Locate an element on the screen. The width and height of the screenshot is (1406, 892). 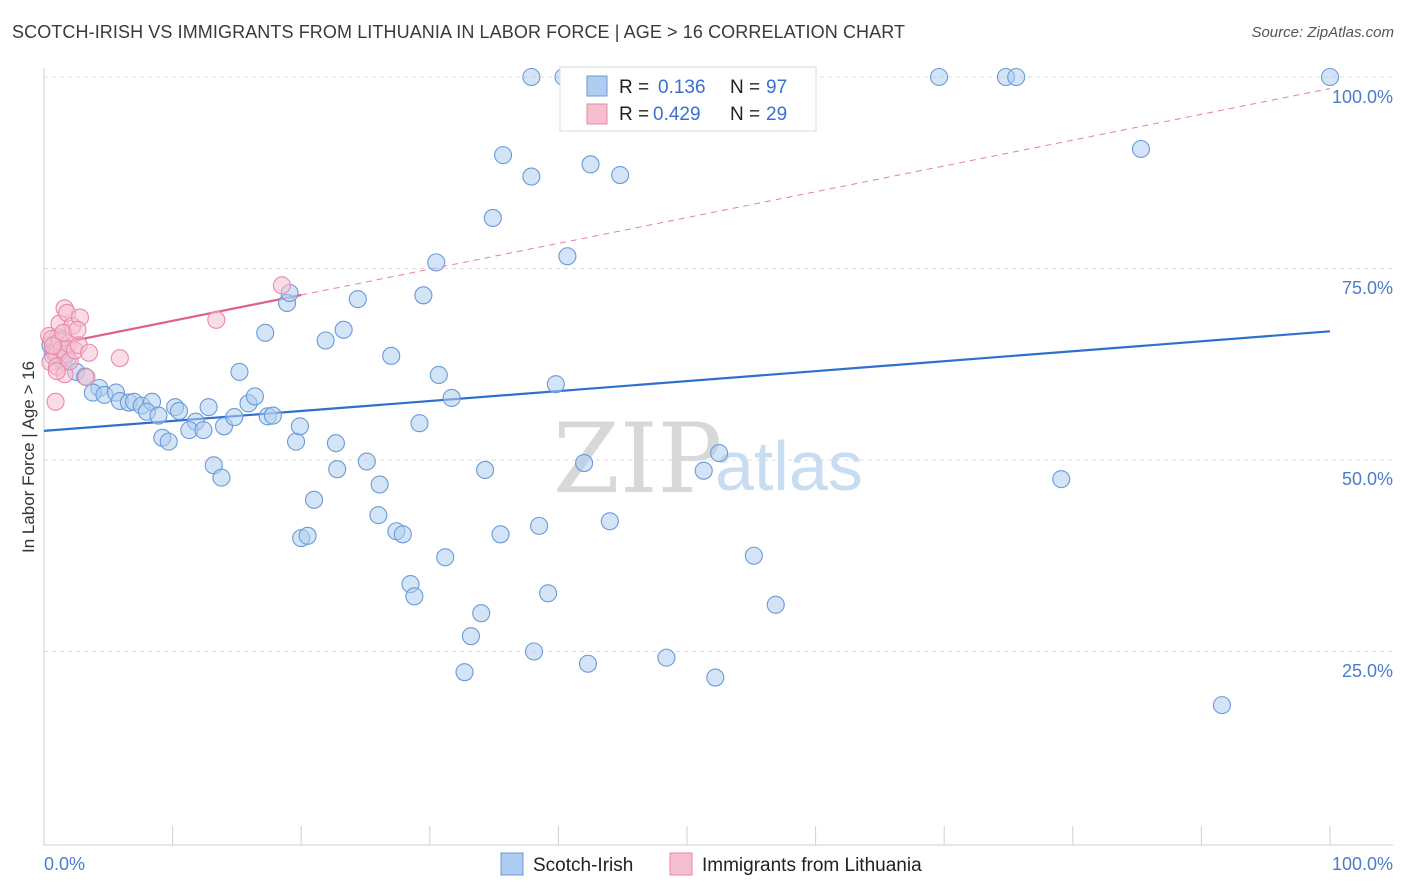
legend-r-value-blue: 0.136 is located at coordinates (682, 87).